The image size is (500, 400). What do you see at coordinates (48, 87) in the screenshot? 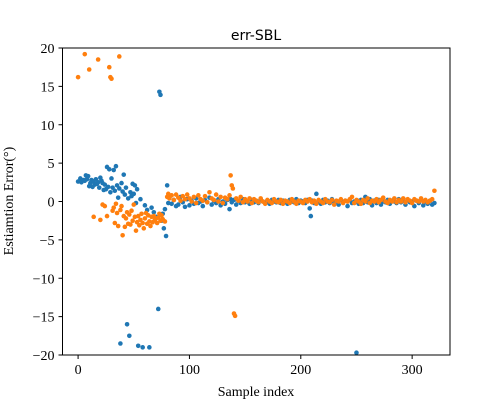
I see `y-tick-label: 15` at bounding box center [48, 87].